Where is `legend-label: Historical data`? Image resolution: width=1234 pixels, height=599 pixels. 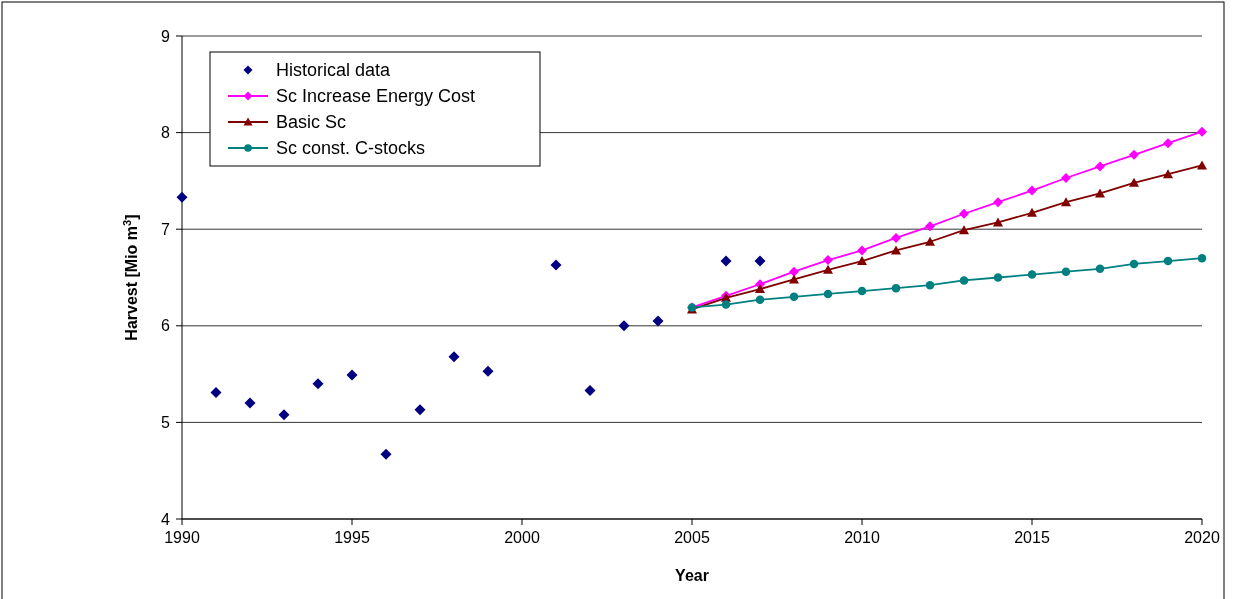
legend-label: Historical data is located at coordinates (334, 70).